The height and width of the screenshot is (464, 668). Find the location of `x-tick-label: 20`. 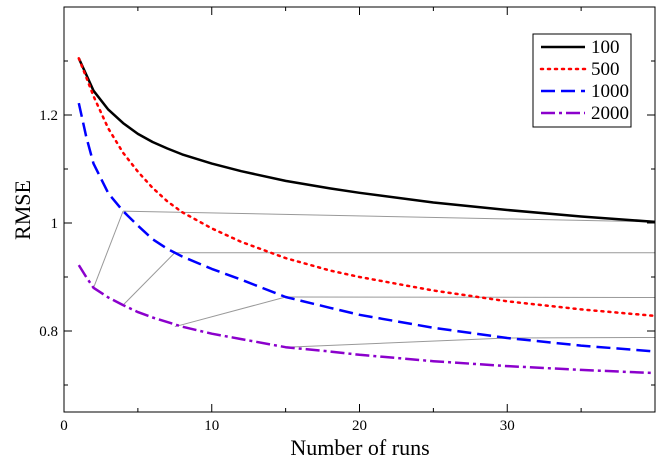

x-tick-label: 20 is located at coordinates (359, 426).